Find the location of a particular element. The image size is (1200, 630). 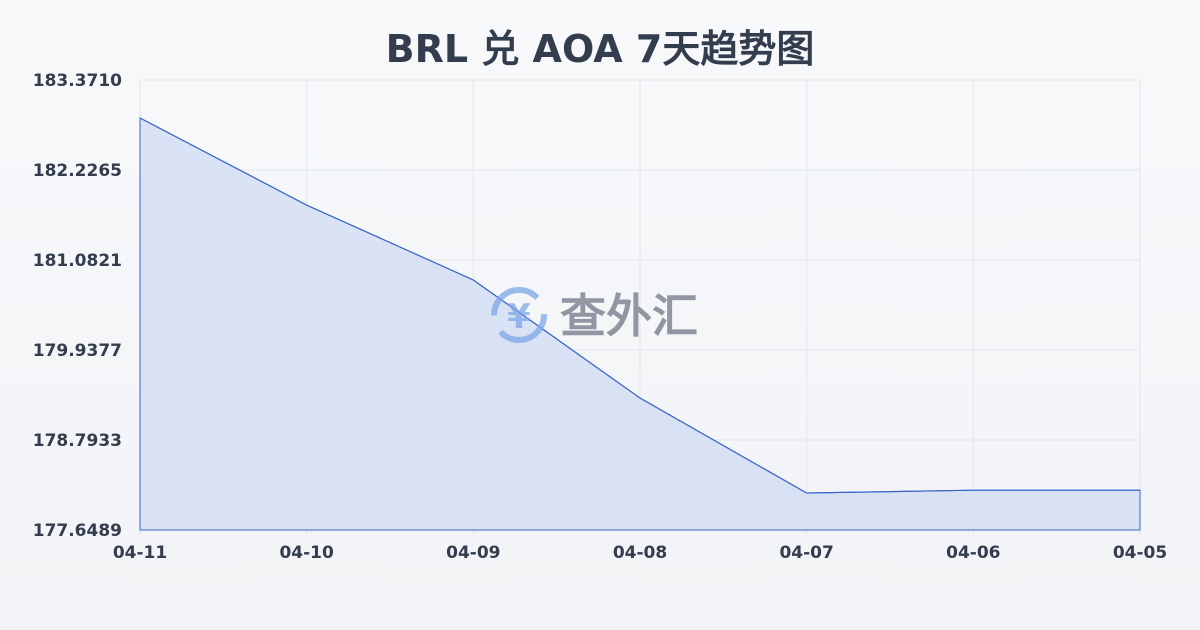

watermark-logo: ¥ 查外汇 is located at coordinates (594, 315).